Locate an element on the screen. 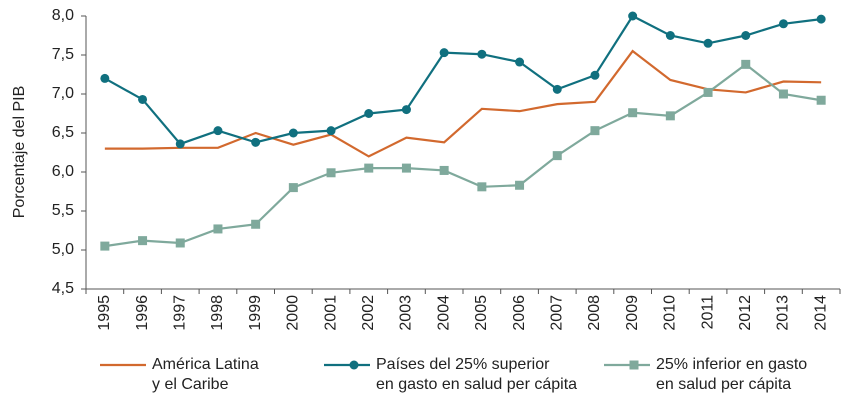 This screenshot has width=844, height=407. y-tick-label: 7,5 is located at coordinates (63, 54).